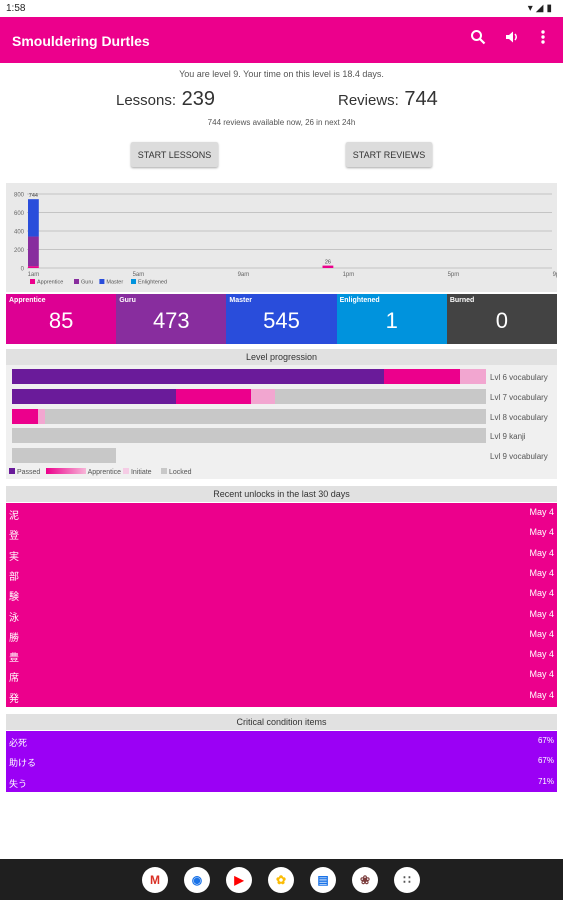 This screenshot has width=563, height=900. I want to click on x-tick-label: 9pm, so click(555, 275).